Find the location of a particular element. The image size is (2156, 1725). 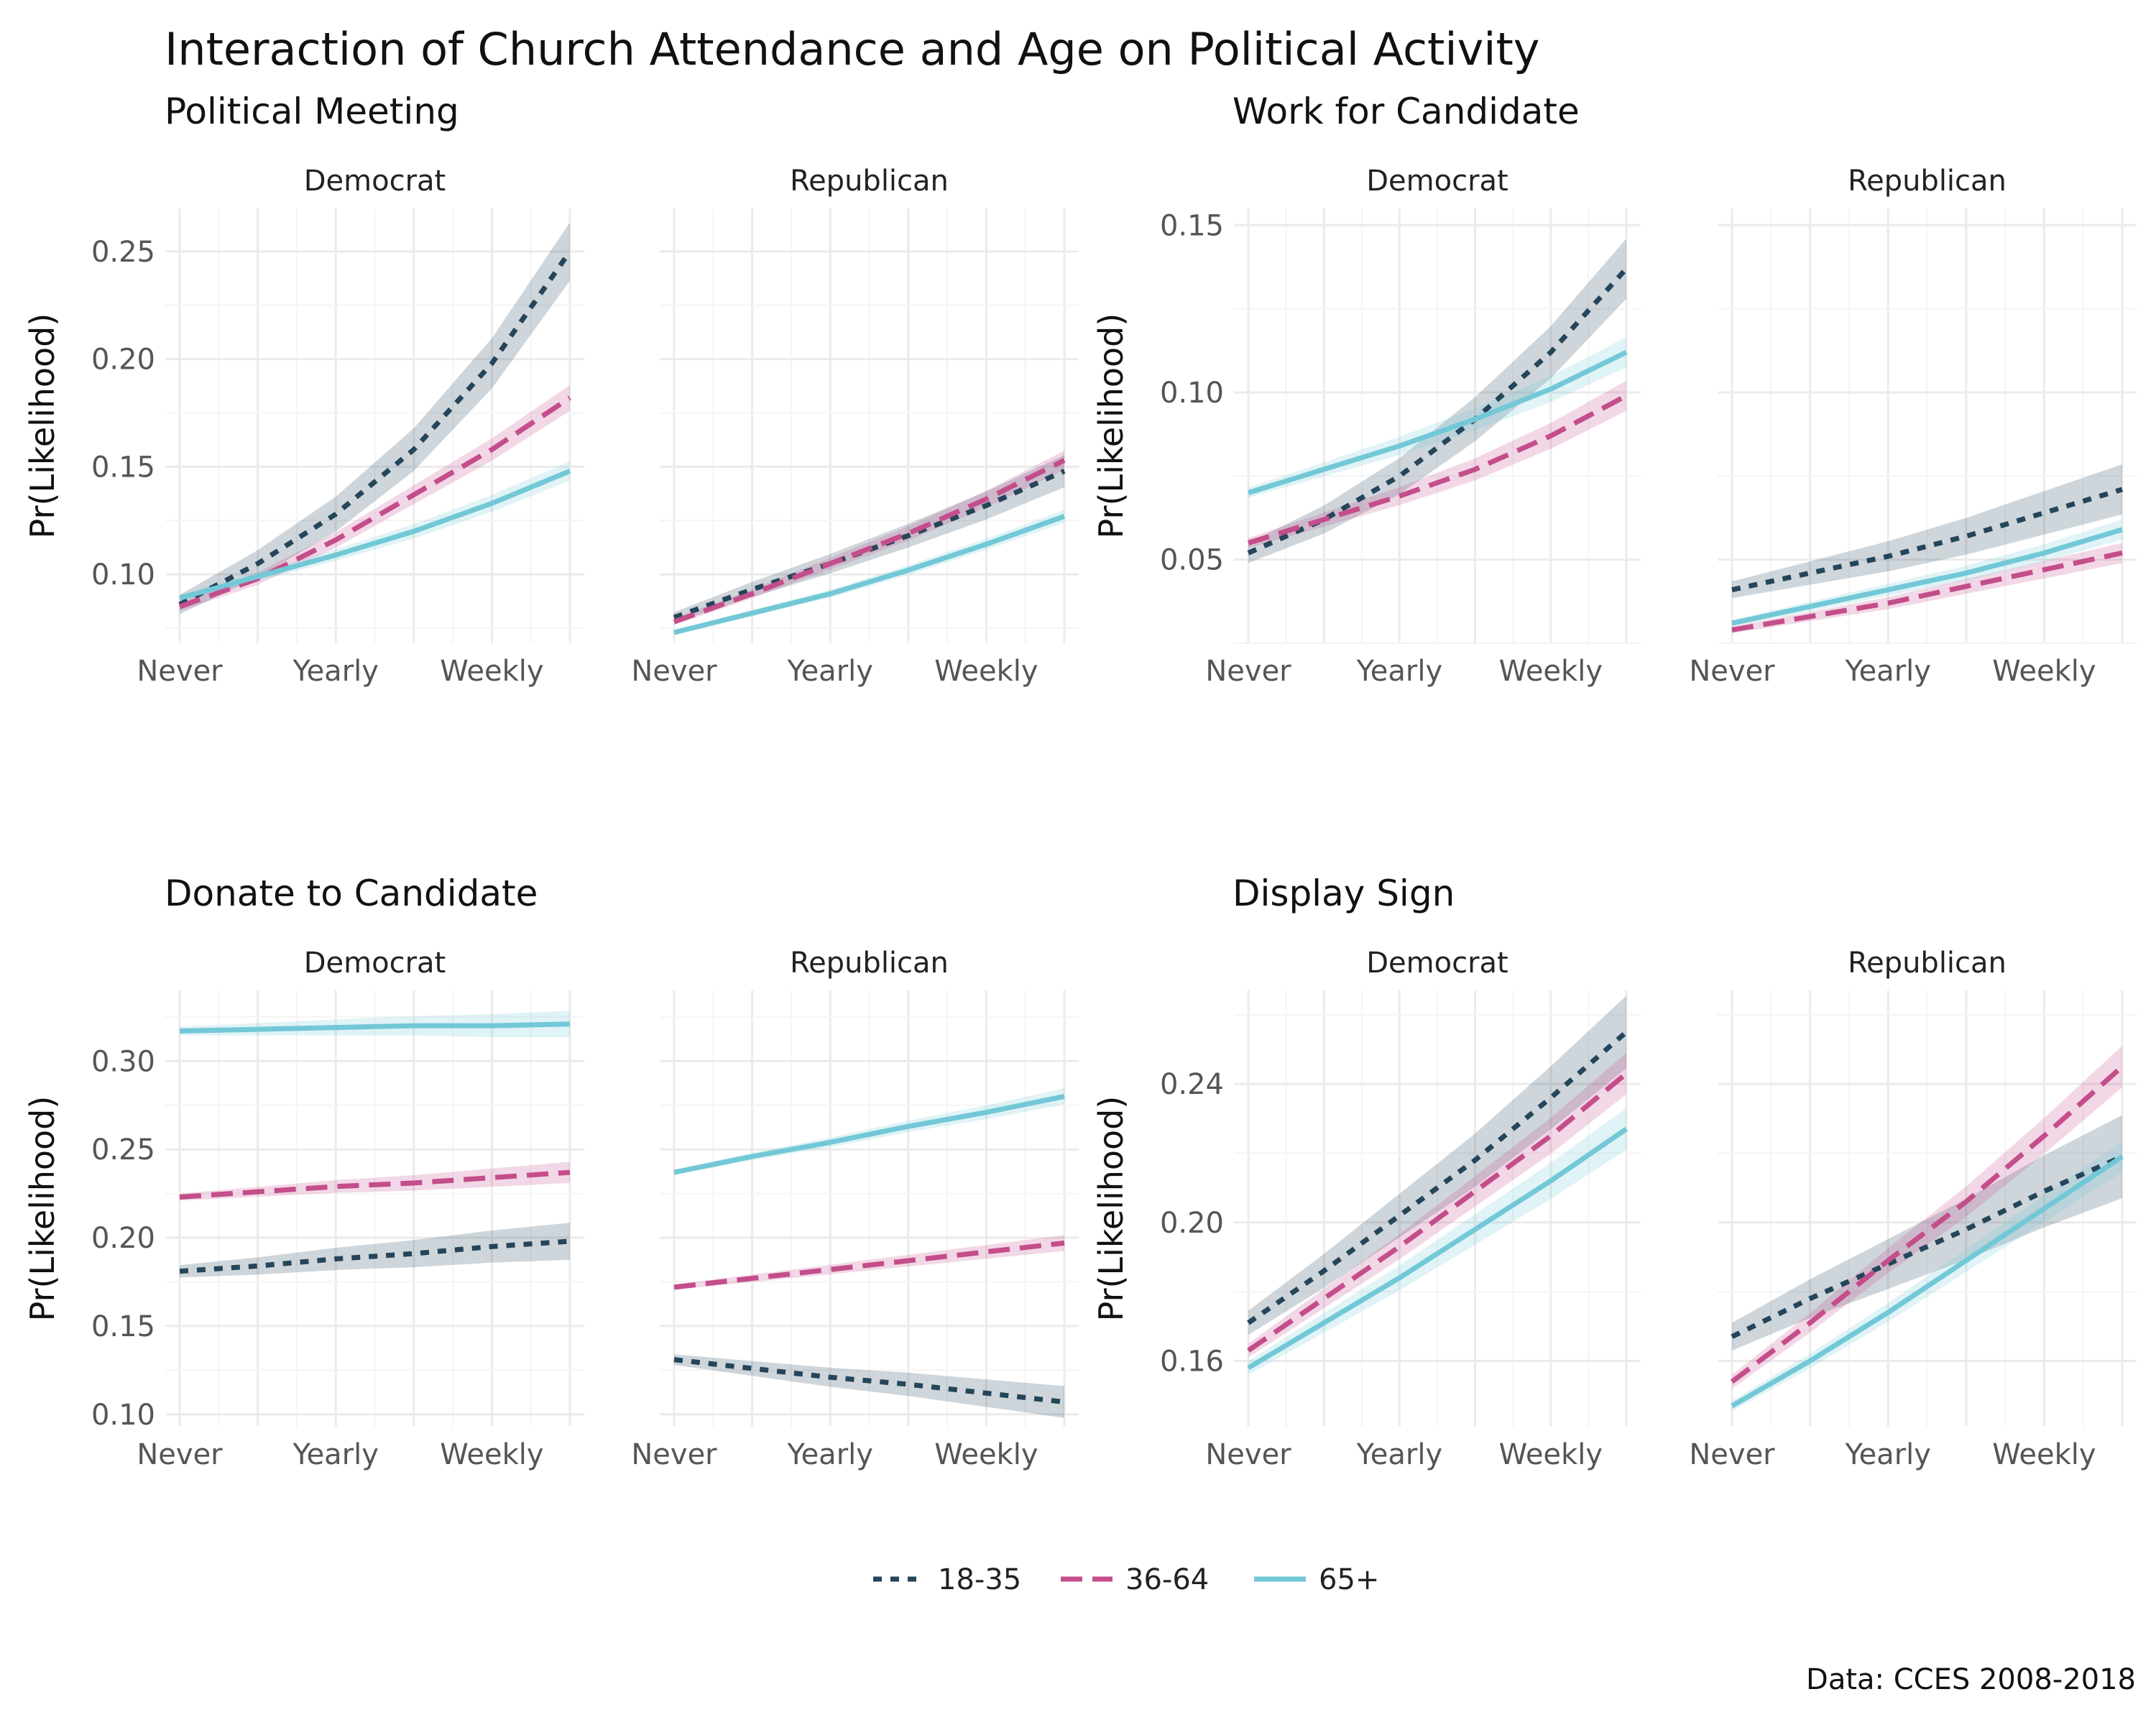

y-tick-label: 0.24 is located at coordinates (1192, 1084).